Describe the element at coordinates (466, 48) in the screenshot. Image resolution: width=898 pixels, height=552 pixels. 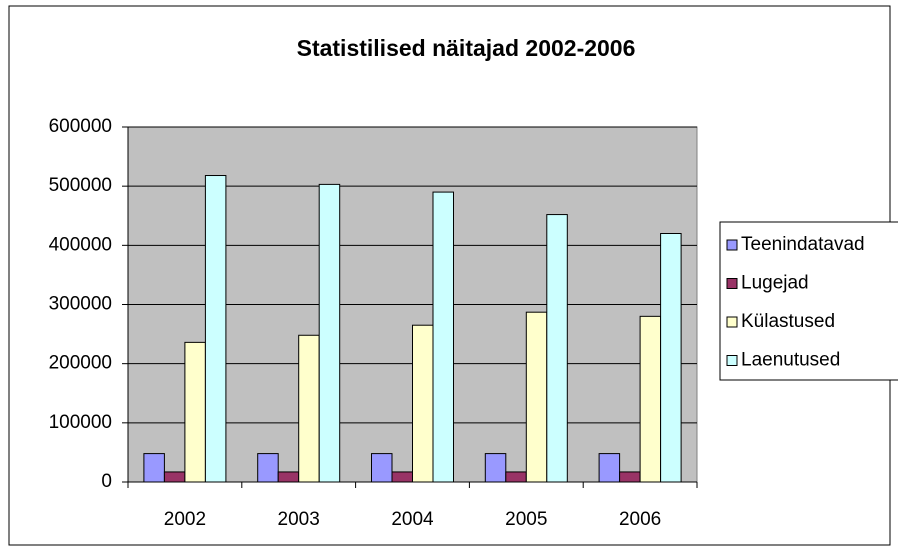
I see `chart-title: Statistilised näitajad 2002-2006` at that location.